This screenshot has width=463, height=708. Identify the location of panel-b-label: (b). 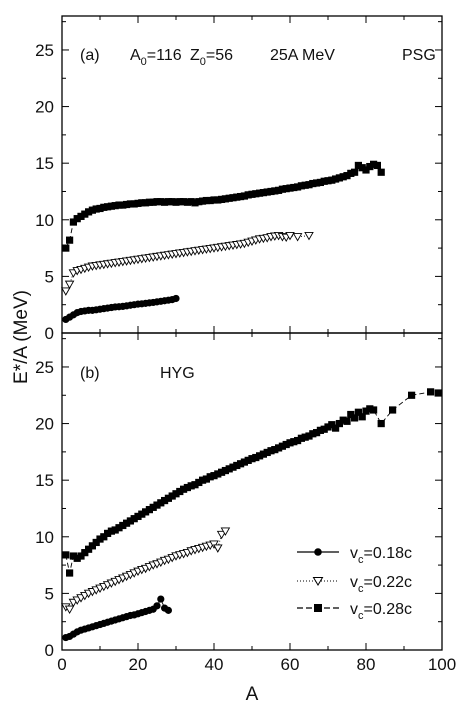
(90, 373).